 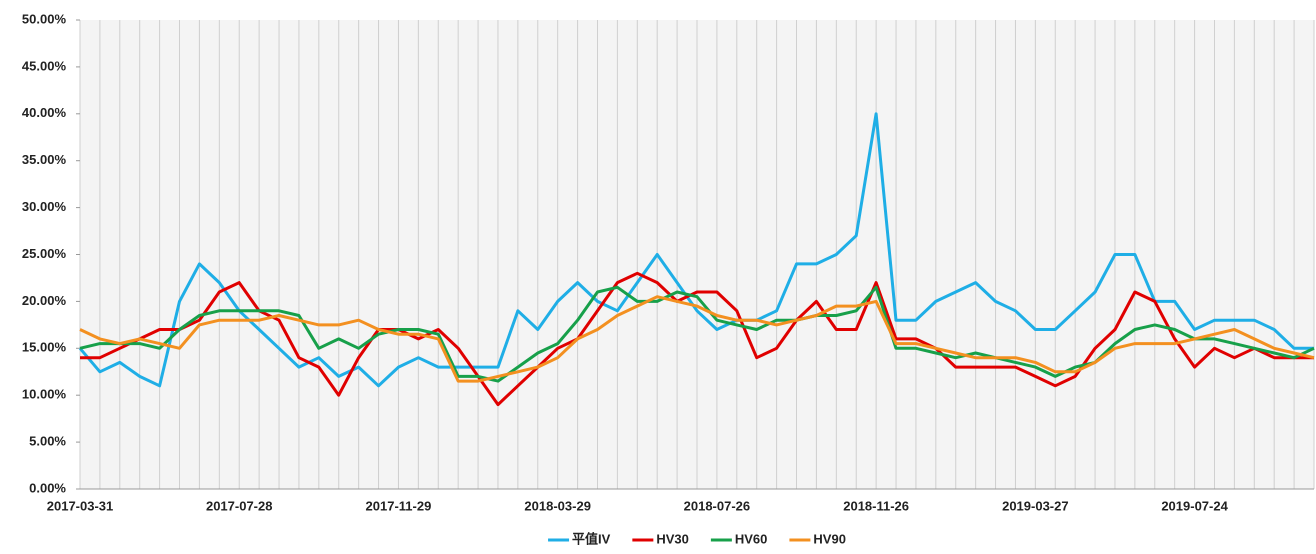 What do you see at coordinates (44, 18) in the screenshot?
I see `y-tick-label: 50.00%` at bounding box center [44, 18].